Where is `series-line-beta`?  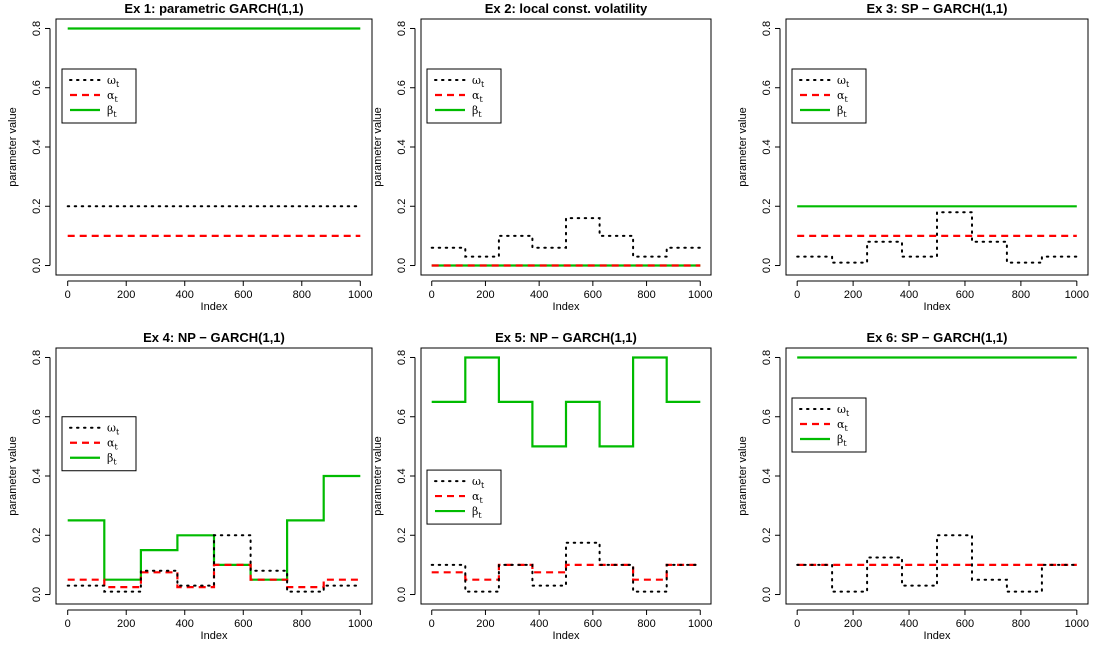
series-line-beta is located at coordinates (566, 402).